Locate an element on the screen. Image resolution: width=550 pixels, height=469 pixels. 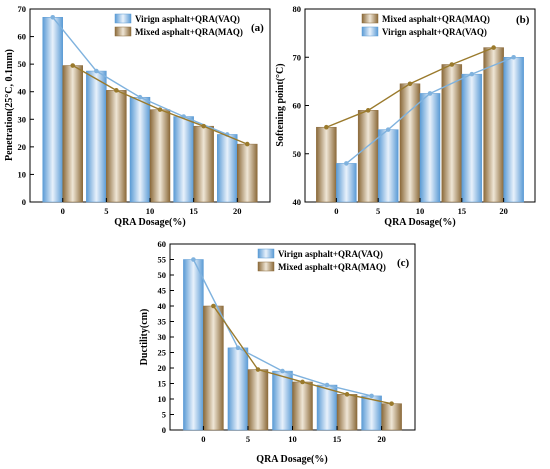
y-tick-label: 55 is located at coordinates (162, 260).